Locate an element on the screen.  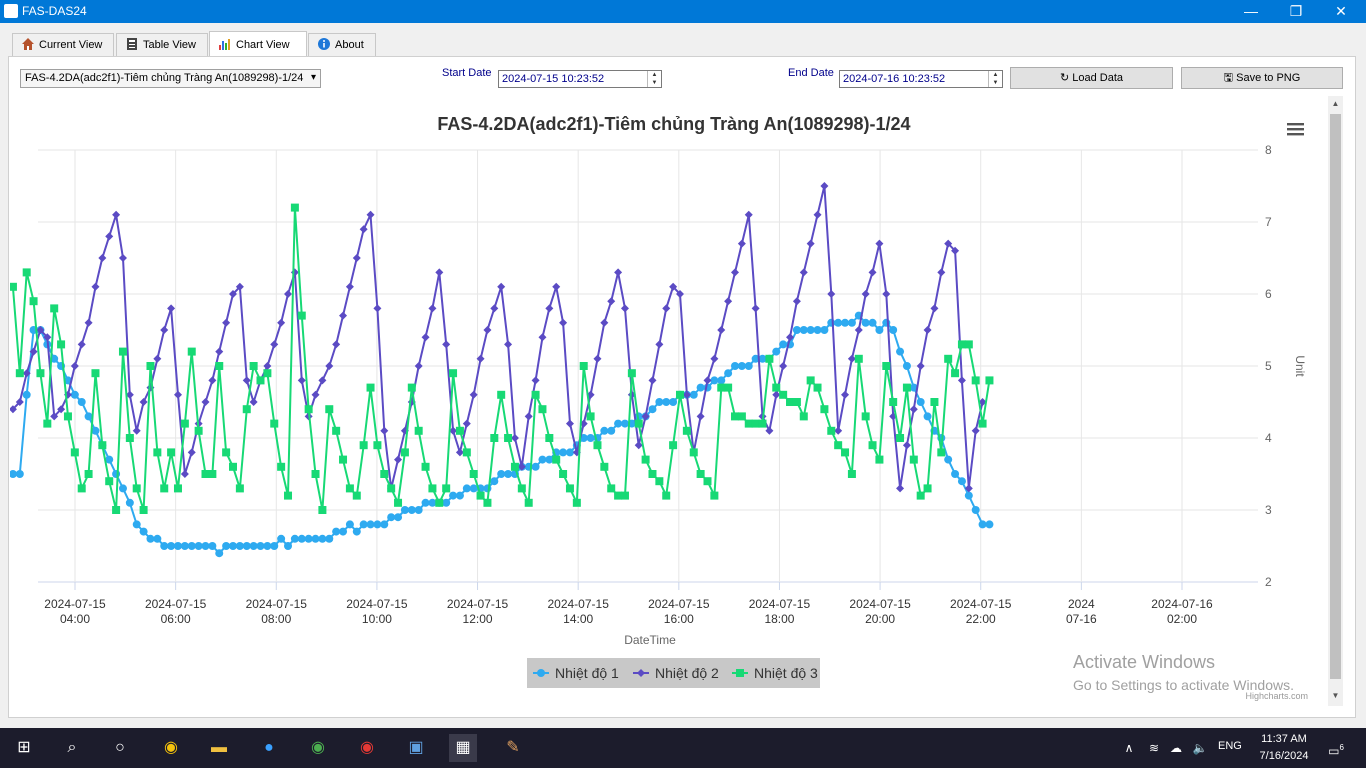
task-view-icon: ○ is located at coordinates (120, 747).